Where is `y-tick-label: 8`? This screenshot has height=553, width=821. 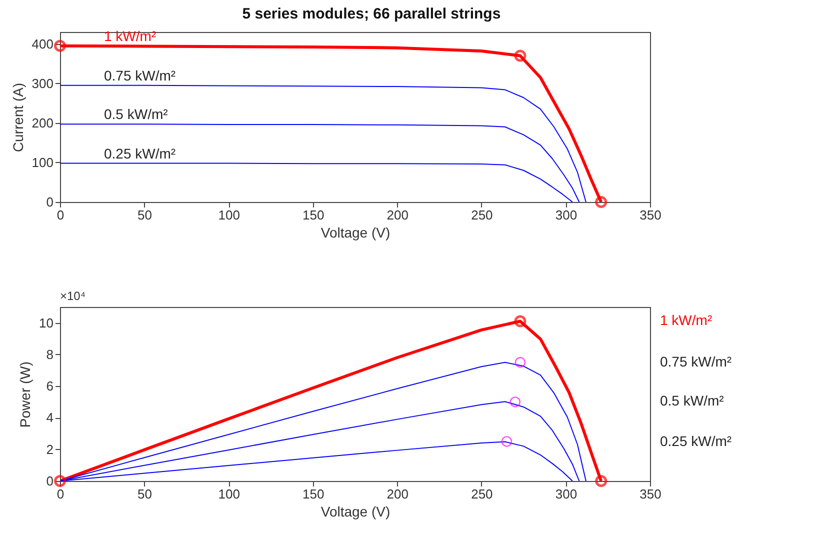
y-tick-label: 8 is located at coordinates (50, 354).